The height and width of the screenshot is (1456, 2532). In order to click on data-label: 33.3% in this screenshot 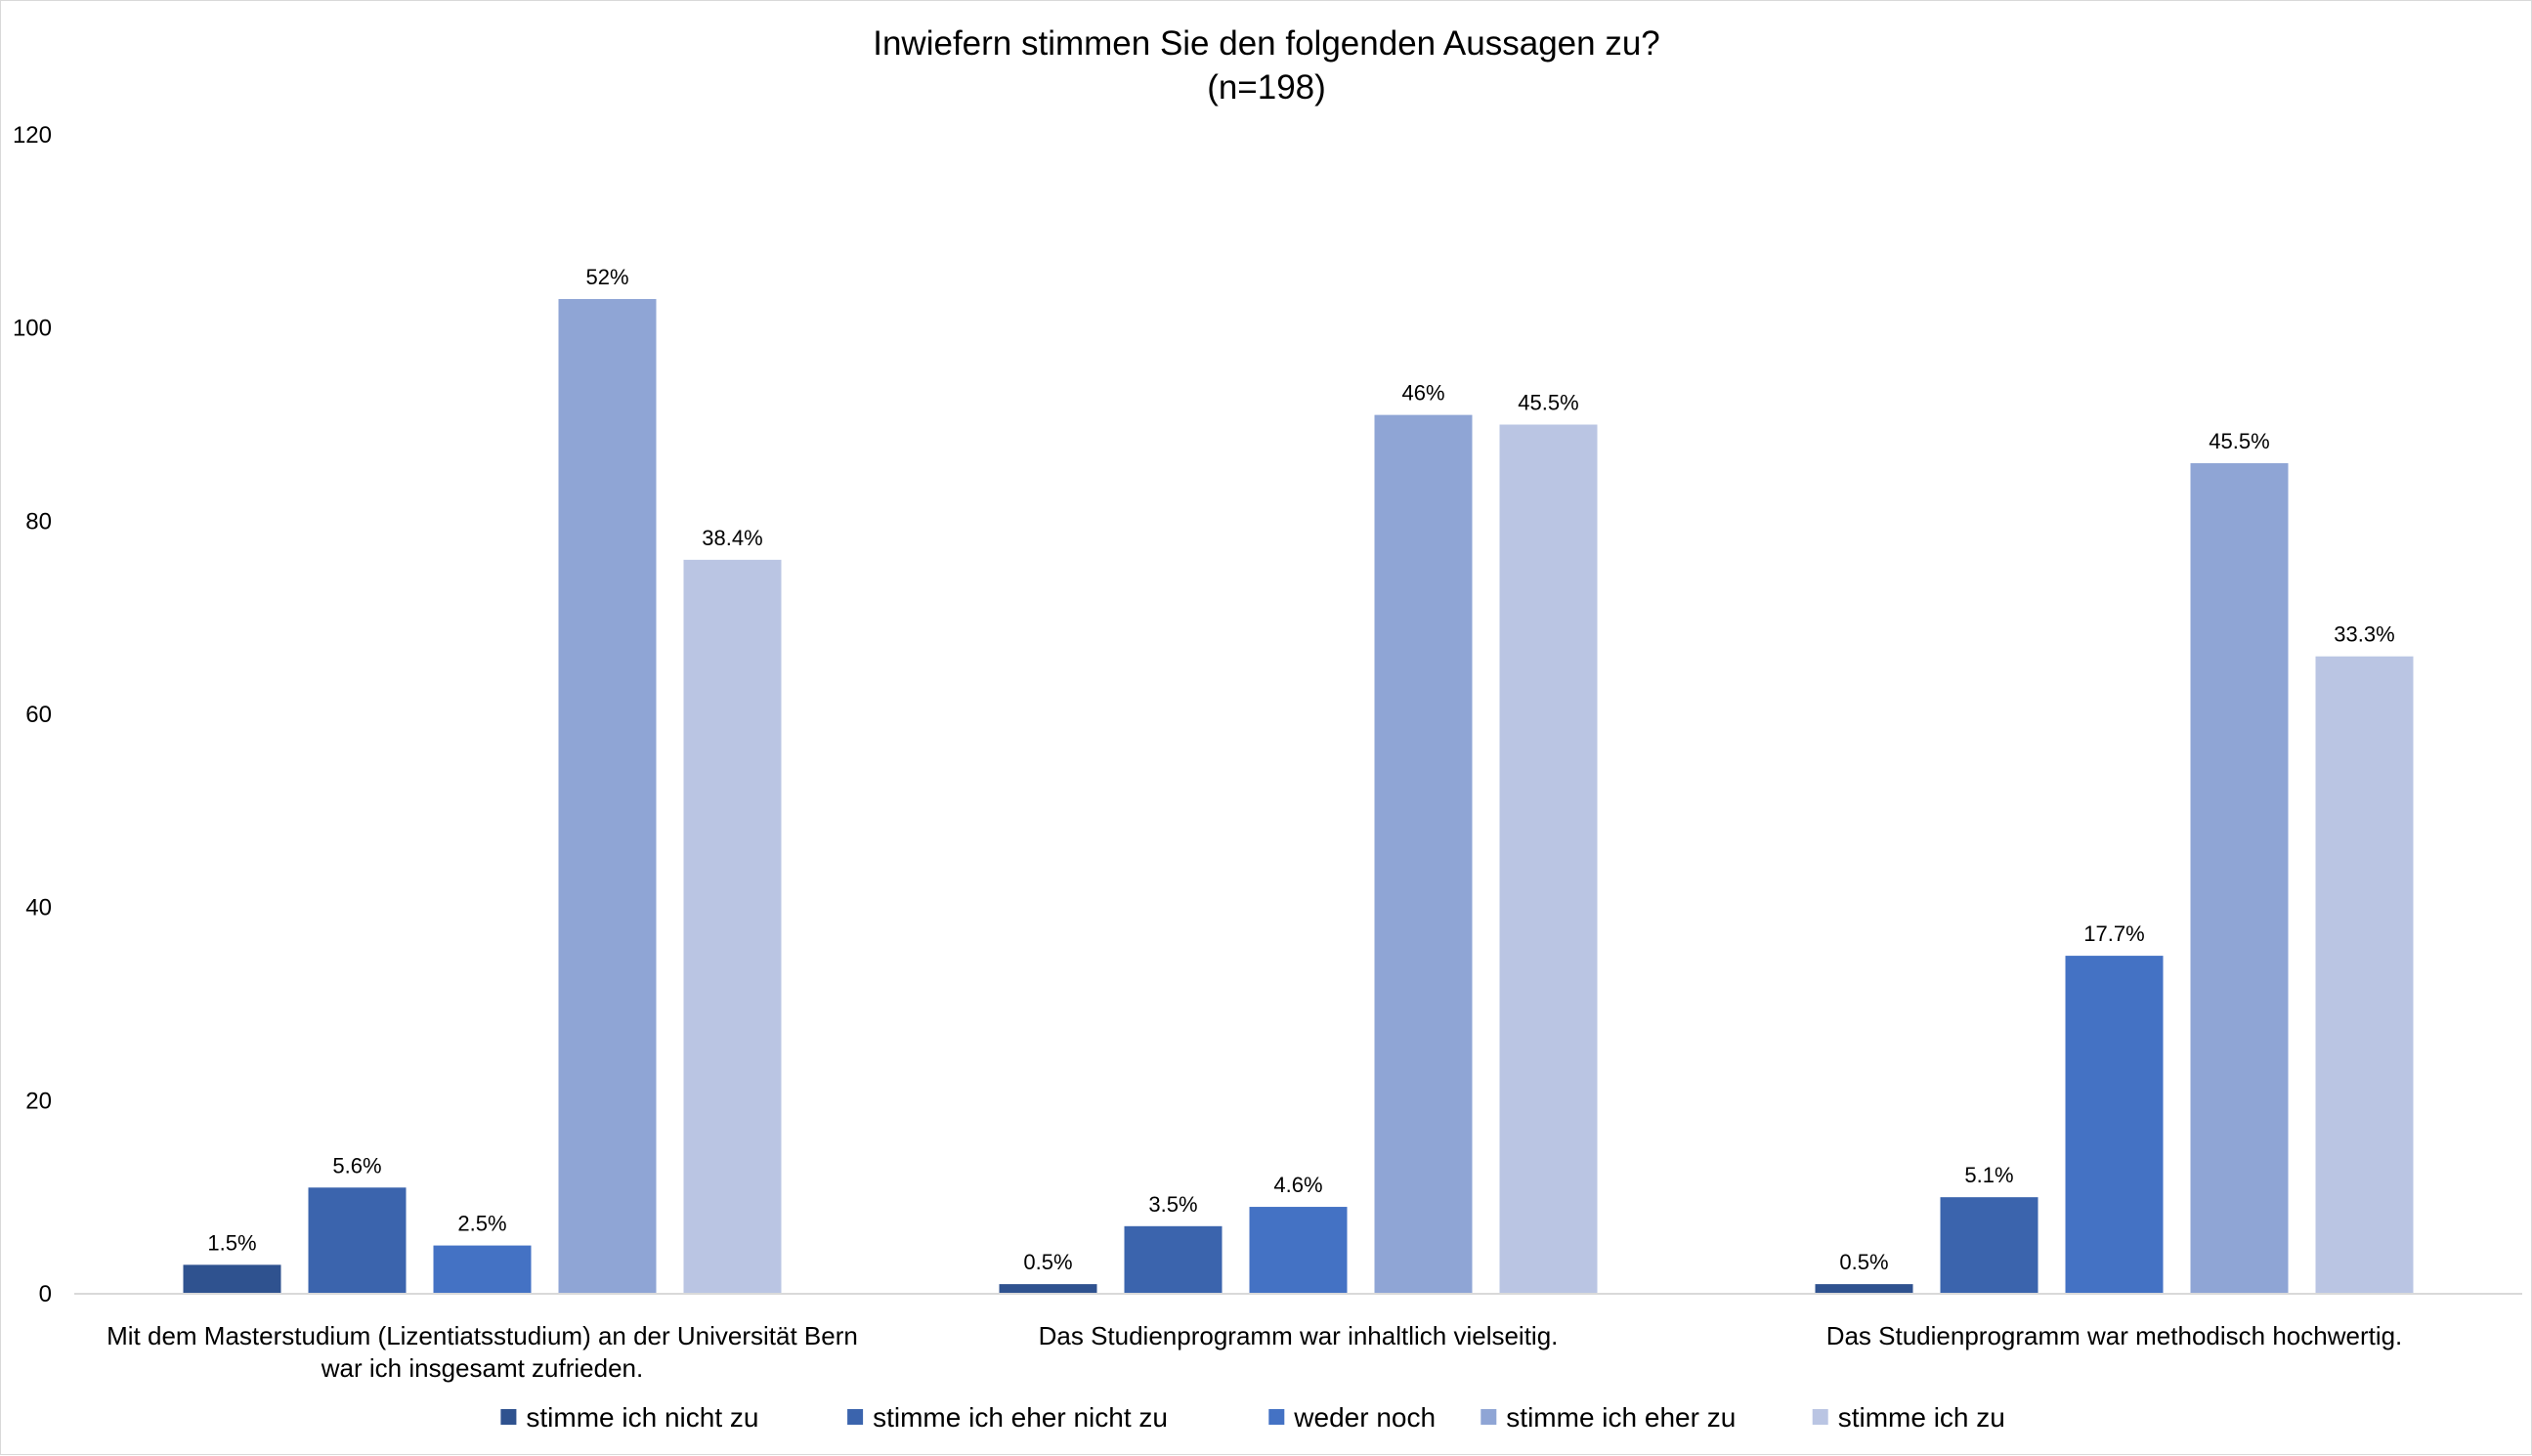, I will do `click(2364, 634)`.